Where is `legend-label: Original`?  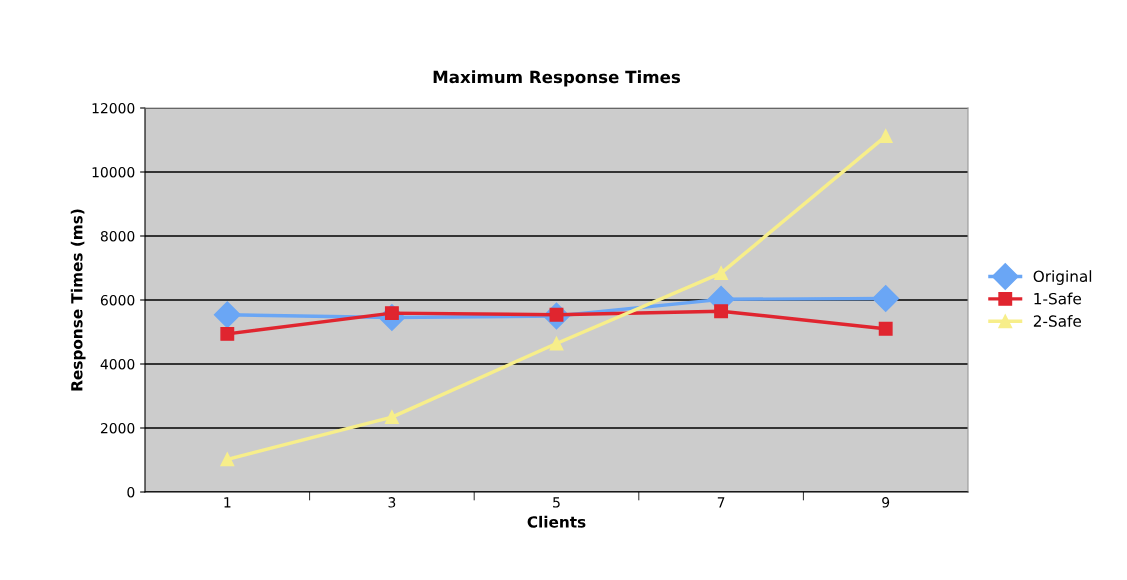
legend-label: Original is located at coordinates (1062, 277).